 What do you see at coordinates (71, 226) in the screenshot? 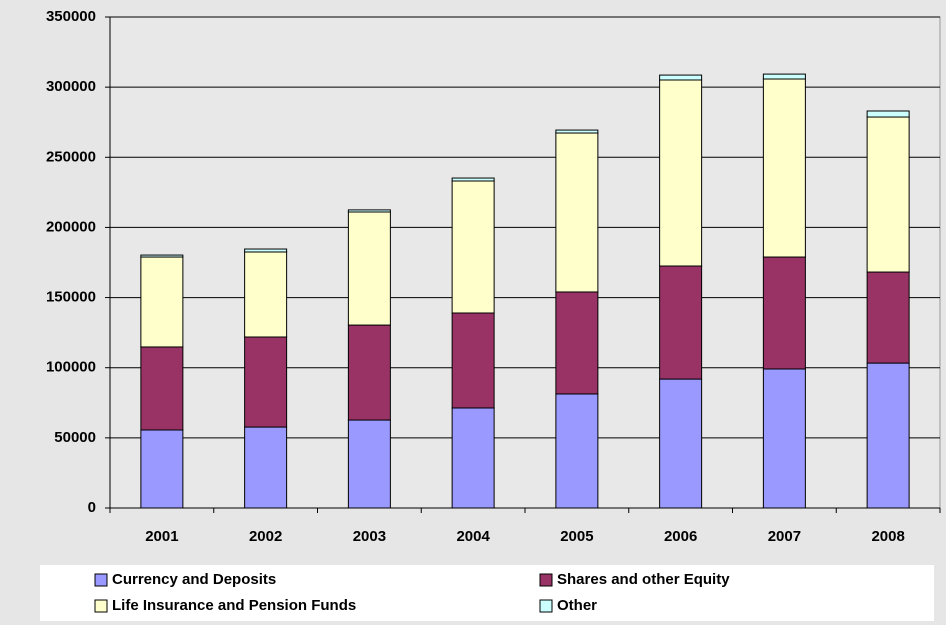
I see `y-tick-label: 200000` at bounding box center [71, 226].